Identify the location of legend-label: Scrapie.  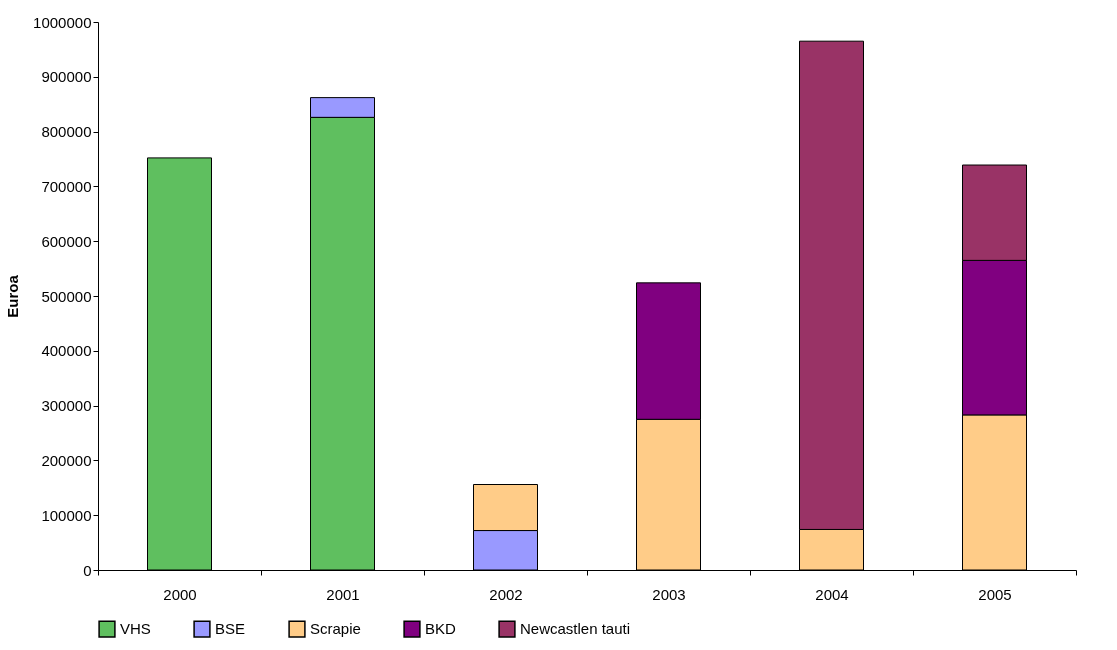
(335, 629).